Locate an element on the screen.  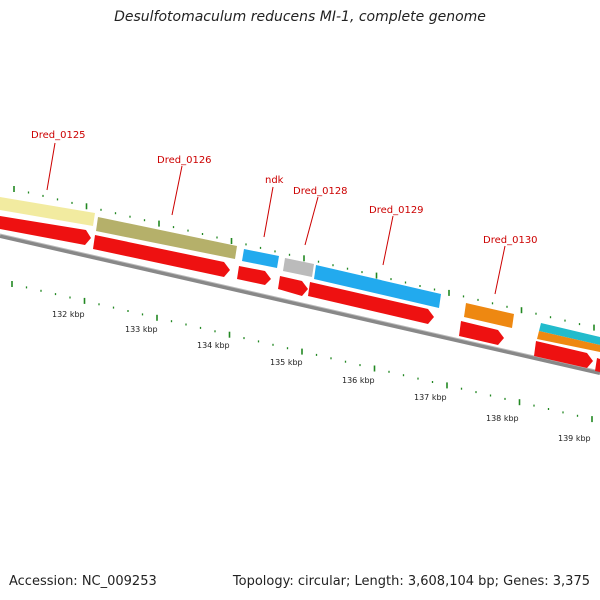
cog-bar-ndk is located at coordinates (260, 258).